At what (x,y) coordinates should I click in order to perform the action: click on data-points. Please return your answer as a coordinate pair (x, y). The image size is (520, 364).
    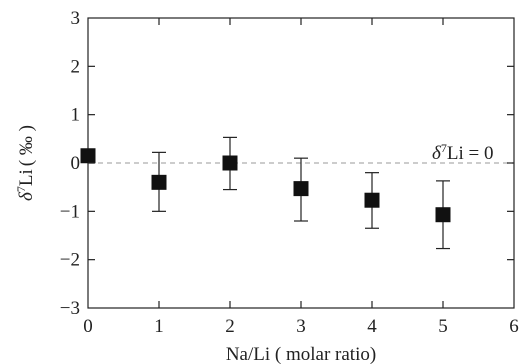
    Looking at the image, I should click on (265, 185).